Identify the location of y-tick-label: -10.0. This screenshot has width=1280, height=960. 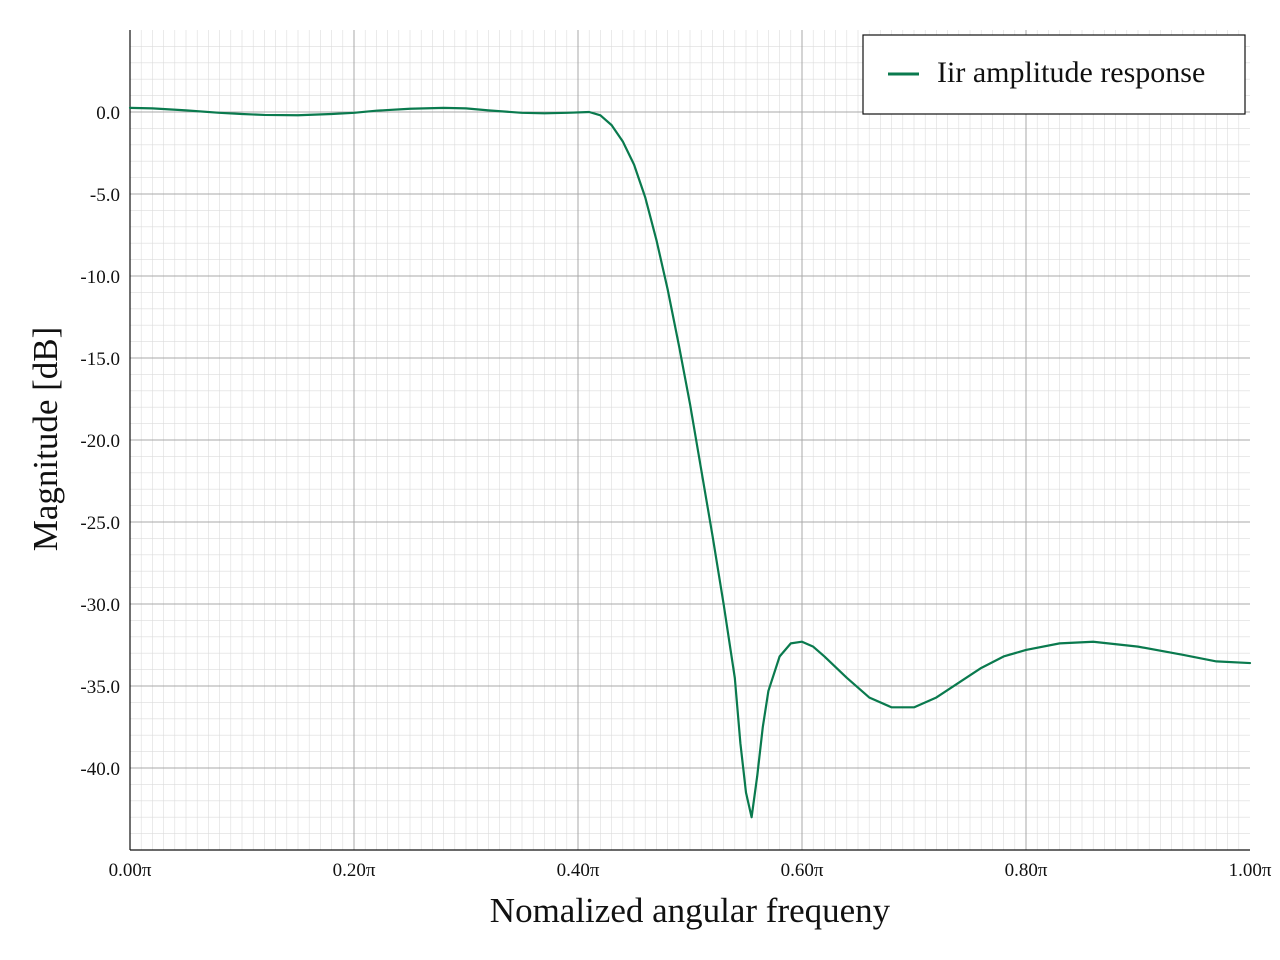
(100, 277).